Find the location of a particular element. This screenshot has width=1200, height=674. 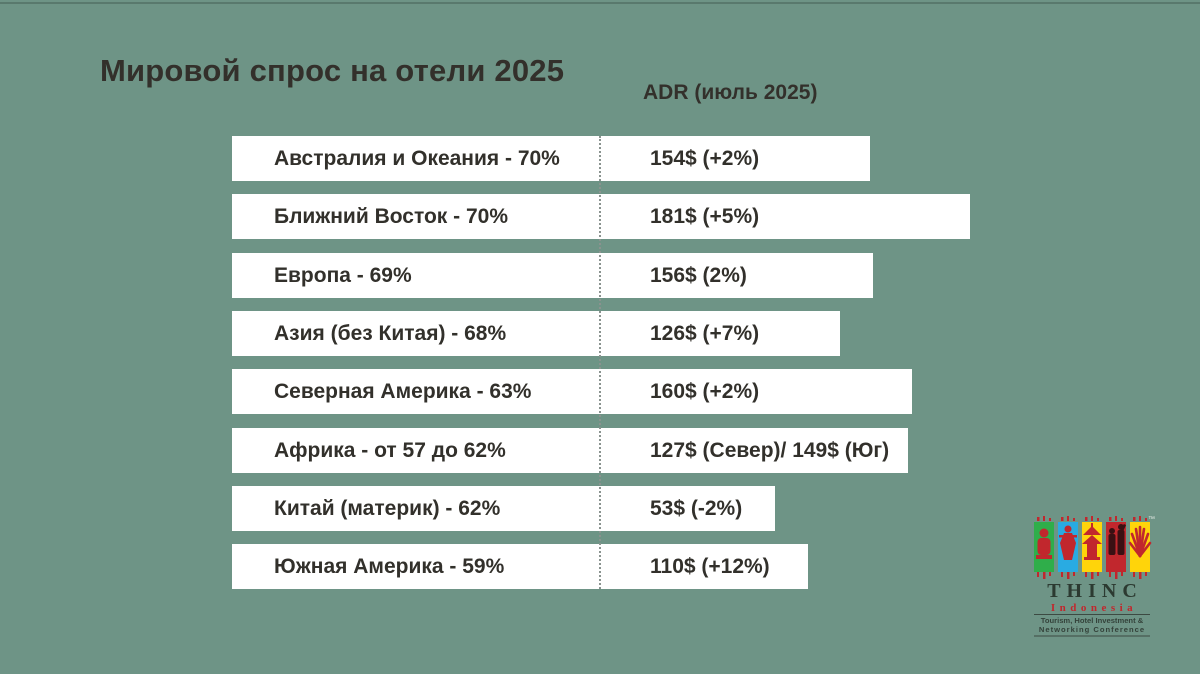

logo-splash-top is located at coordinates (1092, 518).